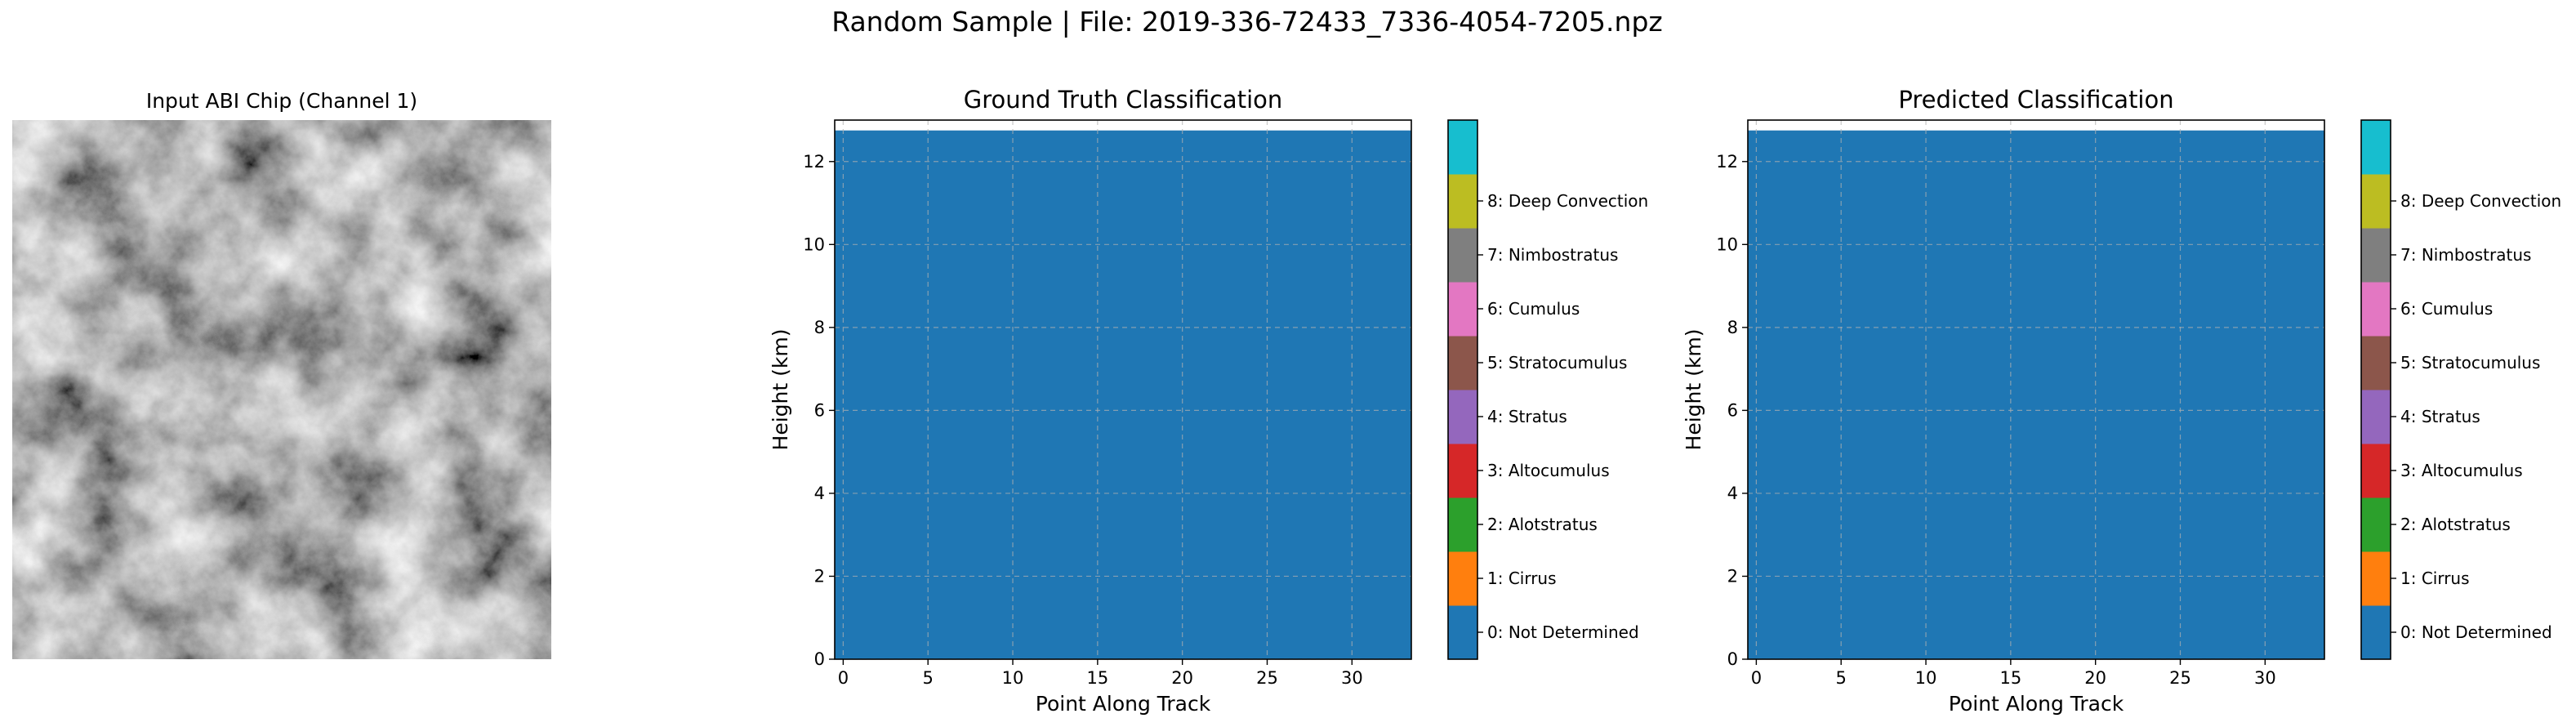 The width and height of the screenshot is (2576, 727). Describe the element at coordinates (2470, 362) in the screenshot. I see `pred-colorbar-label: 5: Stratocumulus` at that location.